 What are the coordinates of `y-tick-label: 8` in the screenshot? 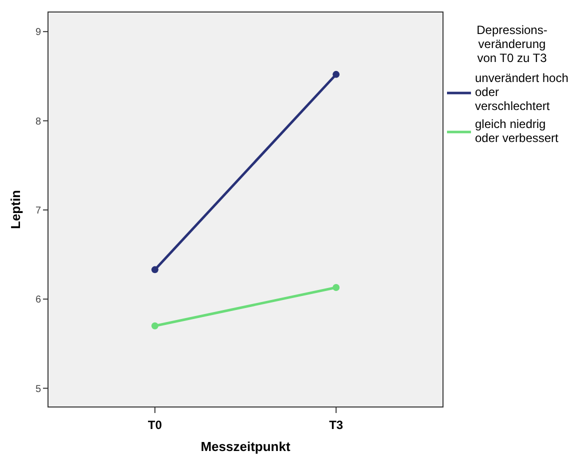 It's located at (38, 122).